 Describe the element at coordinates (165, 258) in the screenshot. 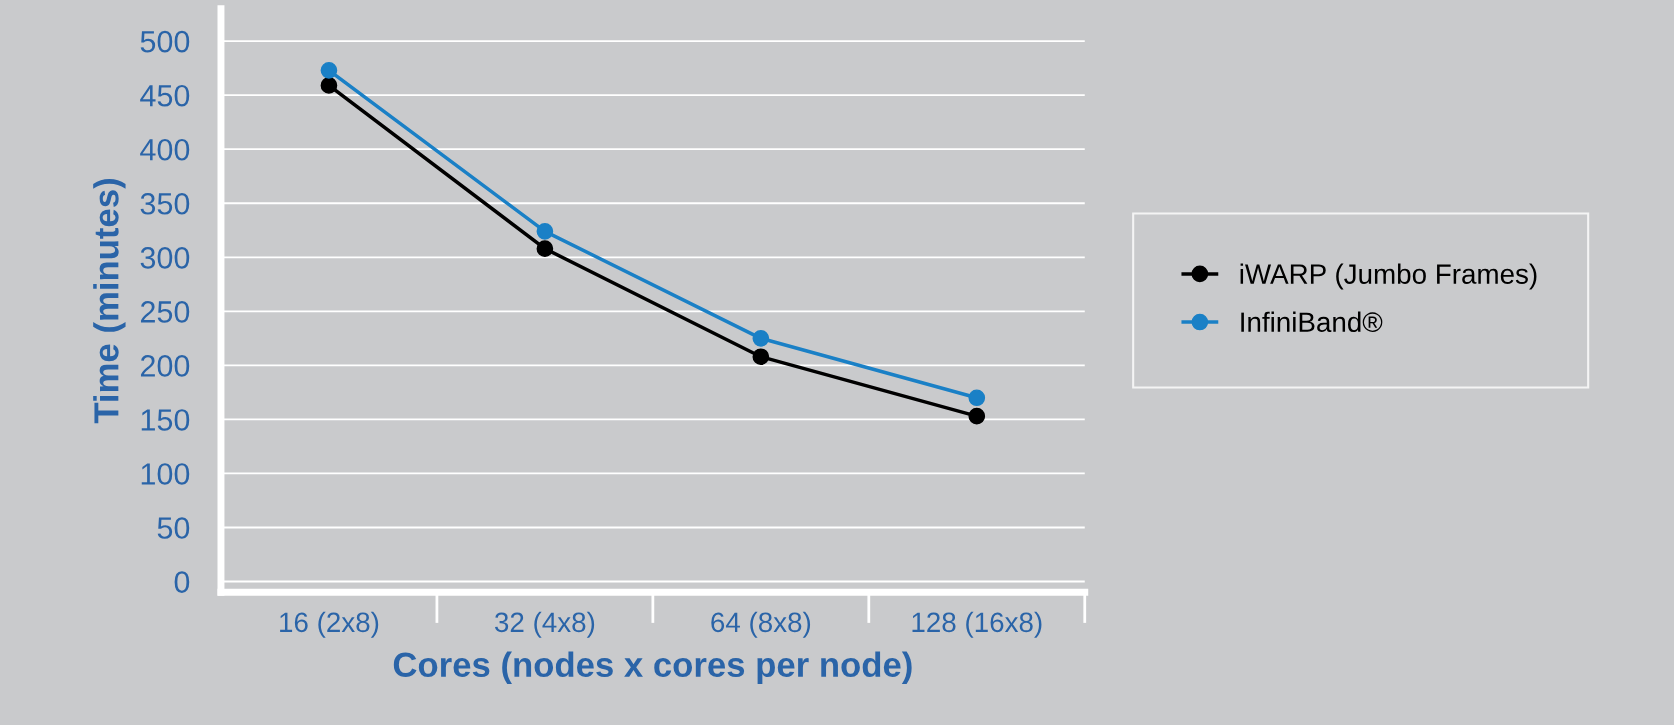

I see `y-tick-label: 300` at that location.